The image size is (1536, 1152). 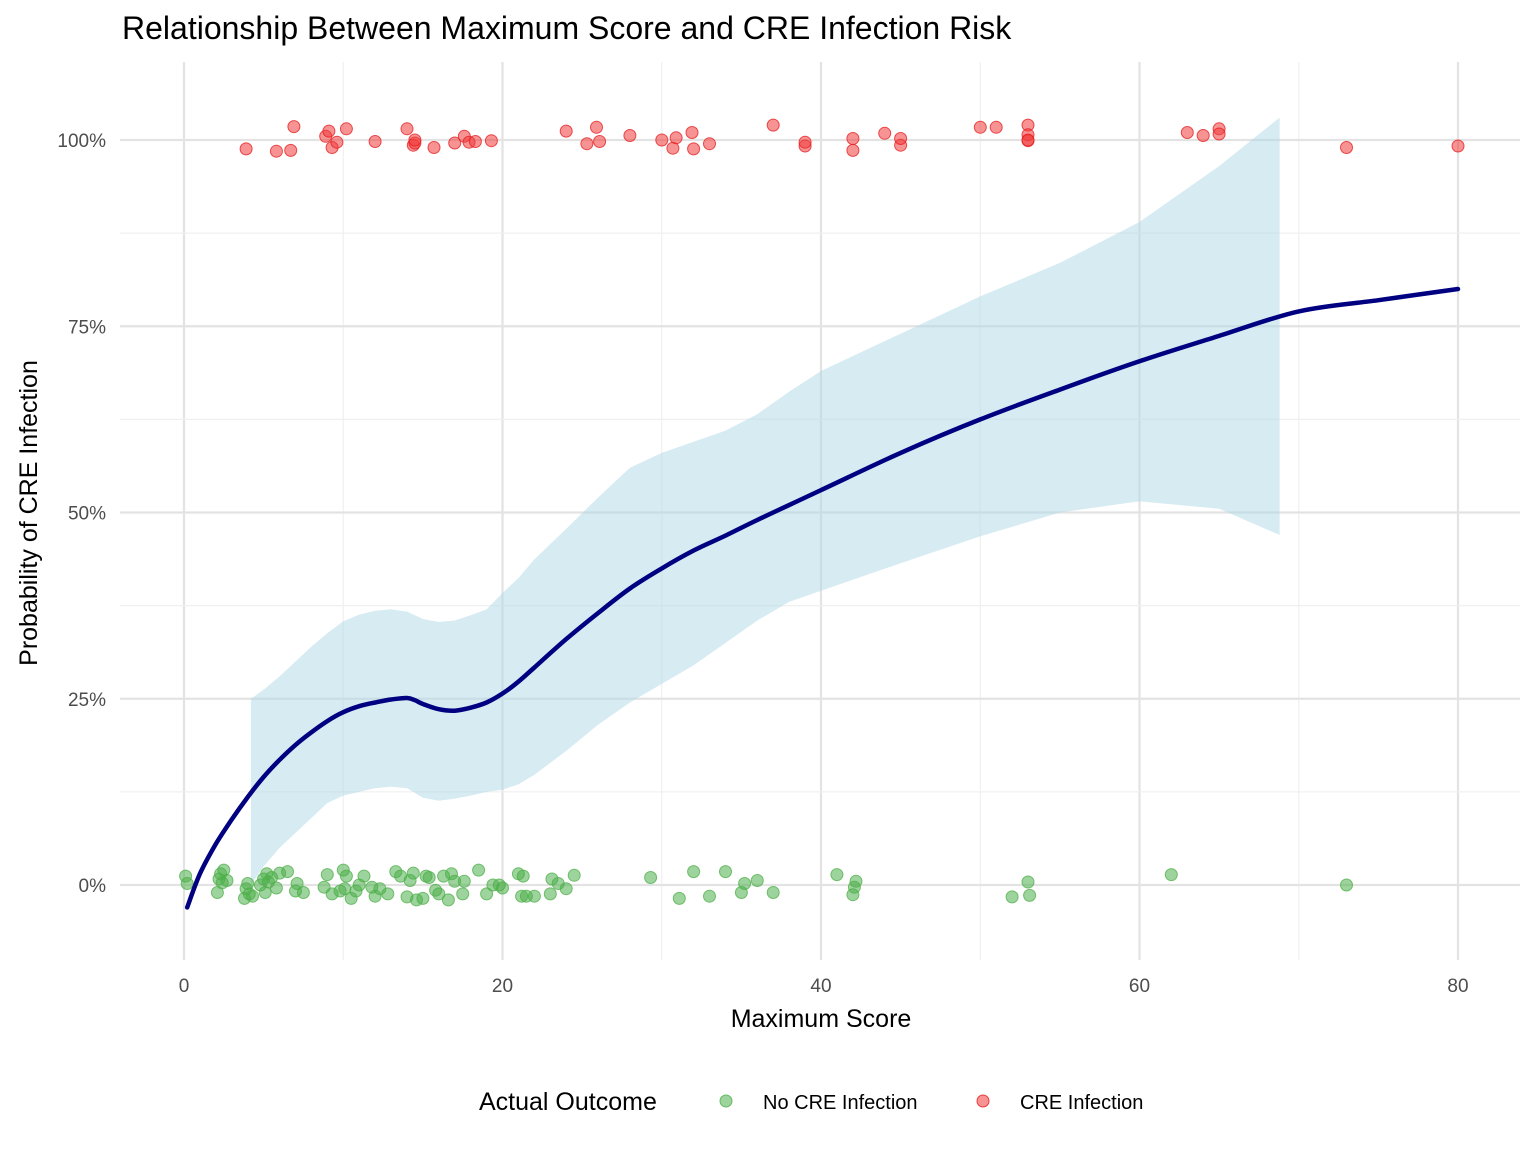 What do you see at coordinates (1081, 1103) in the screenshot?
I see `legend-label-infection: CRE Infection` at bounding box center [1081, 1103].